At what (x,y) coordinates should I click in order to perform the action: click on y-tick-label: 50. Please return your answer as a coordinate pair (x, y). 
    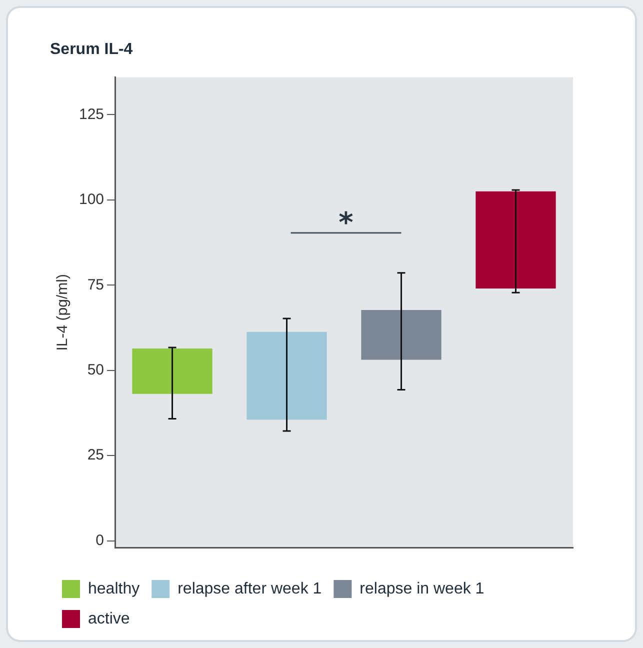
    Looking at the image, I should click on (95, 369).